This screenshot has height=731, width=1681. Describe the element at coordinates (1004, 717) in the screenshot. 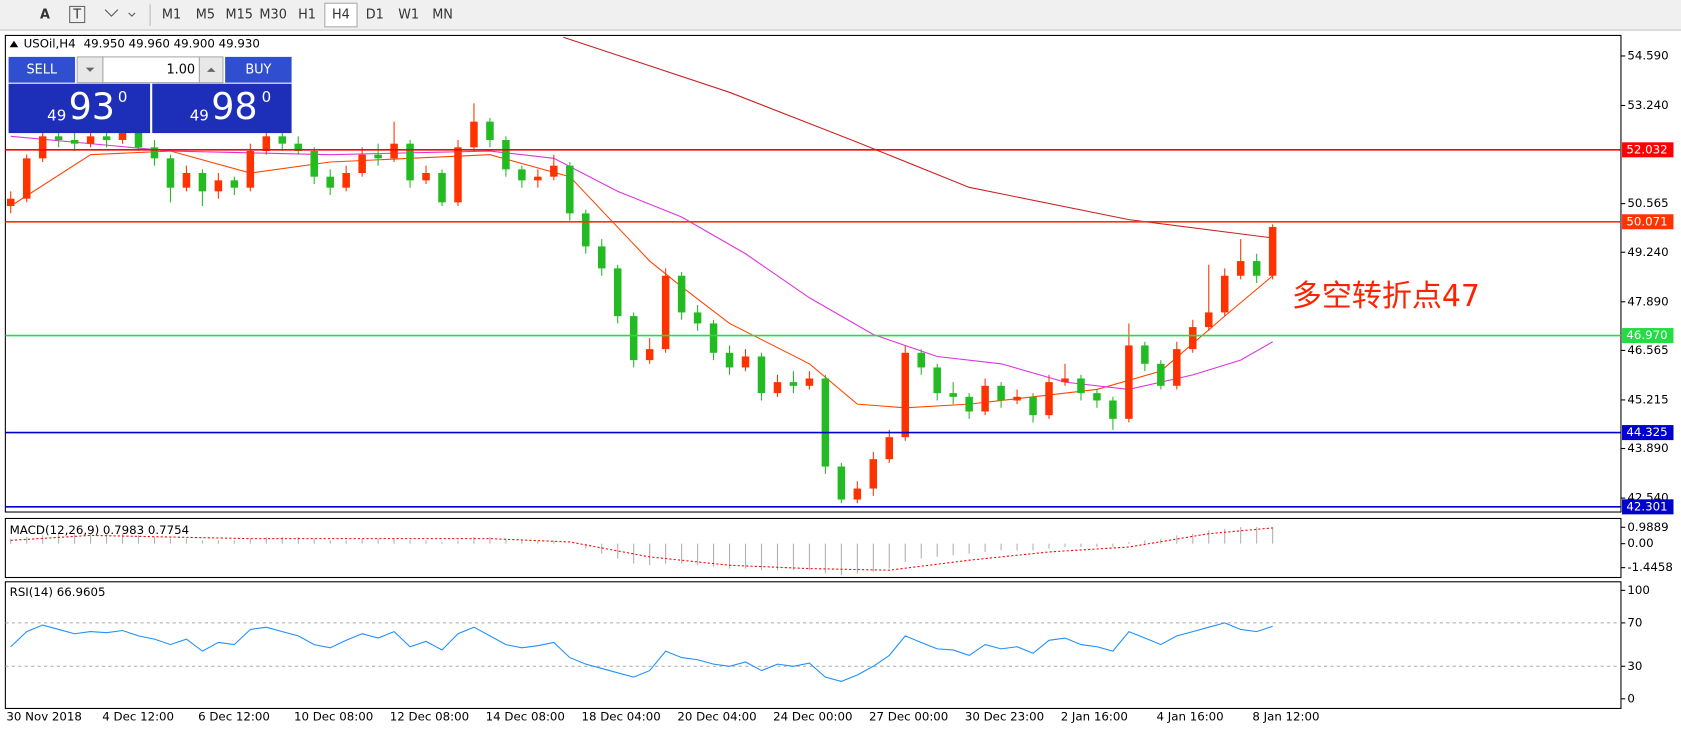

I see `x-tick-label: 30 Dec 23:00` at that location.